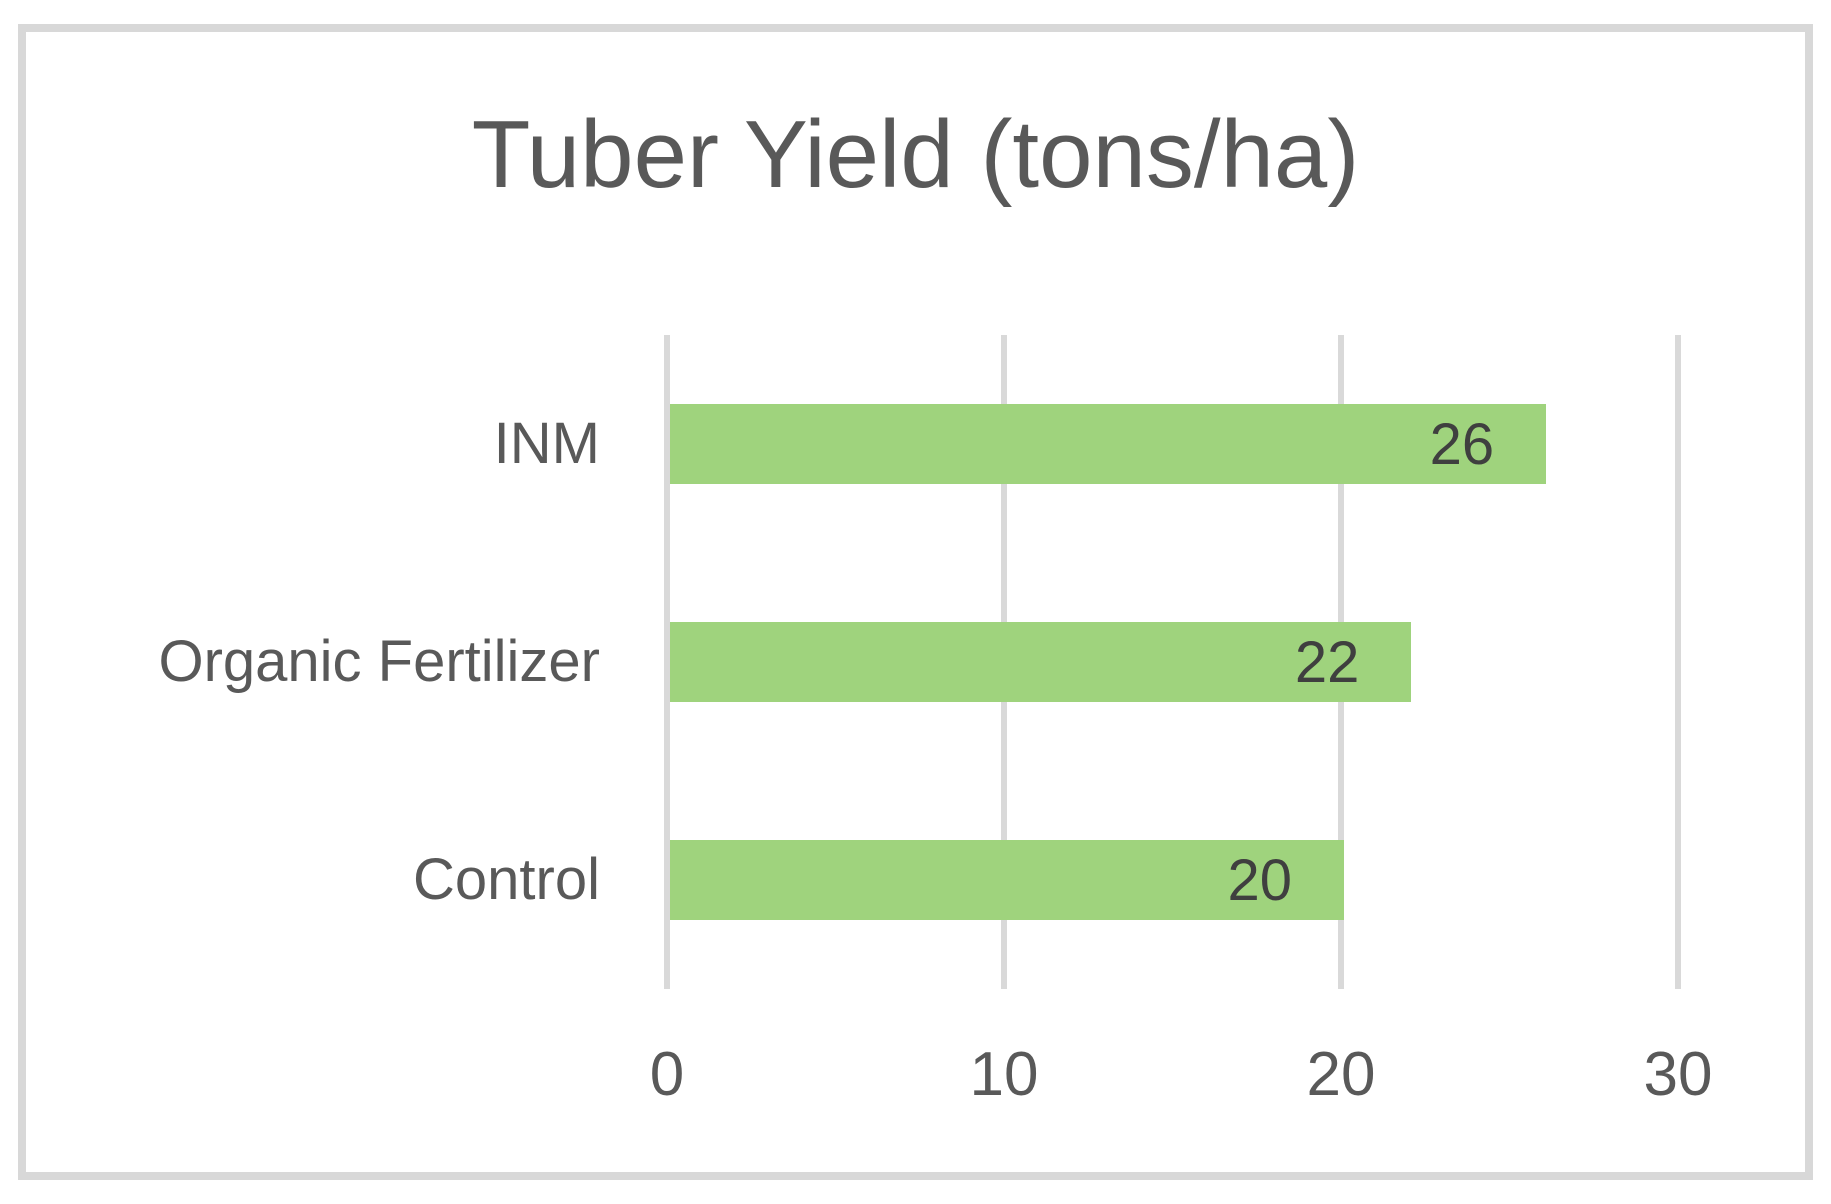 The height and width of the screenshot is (1204, 1831). I want to click on bar-organic-fertilizer: 22, so click(1041, 662).